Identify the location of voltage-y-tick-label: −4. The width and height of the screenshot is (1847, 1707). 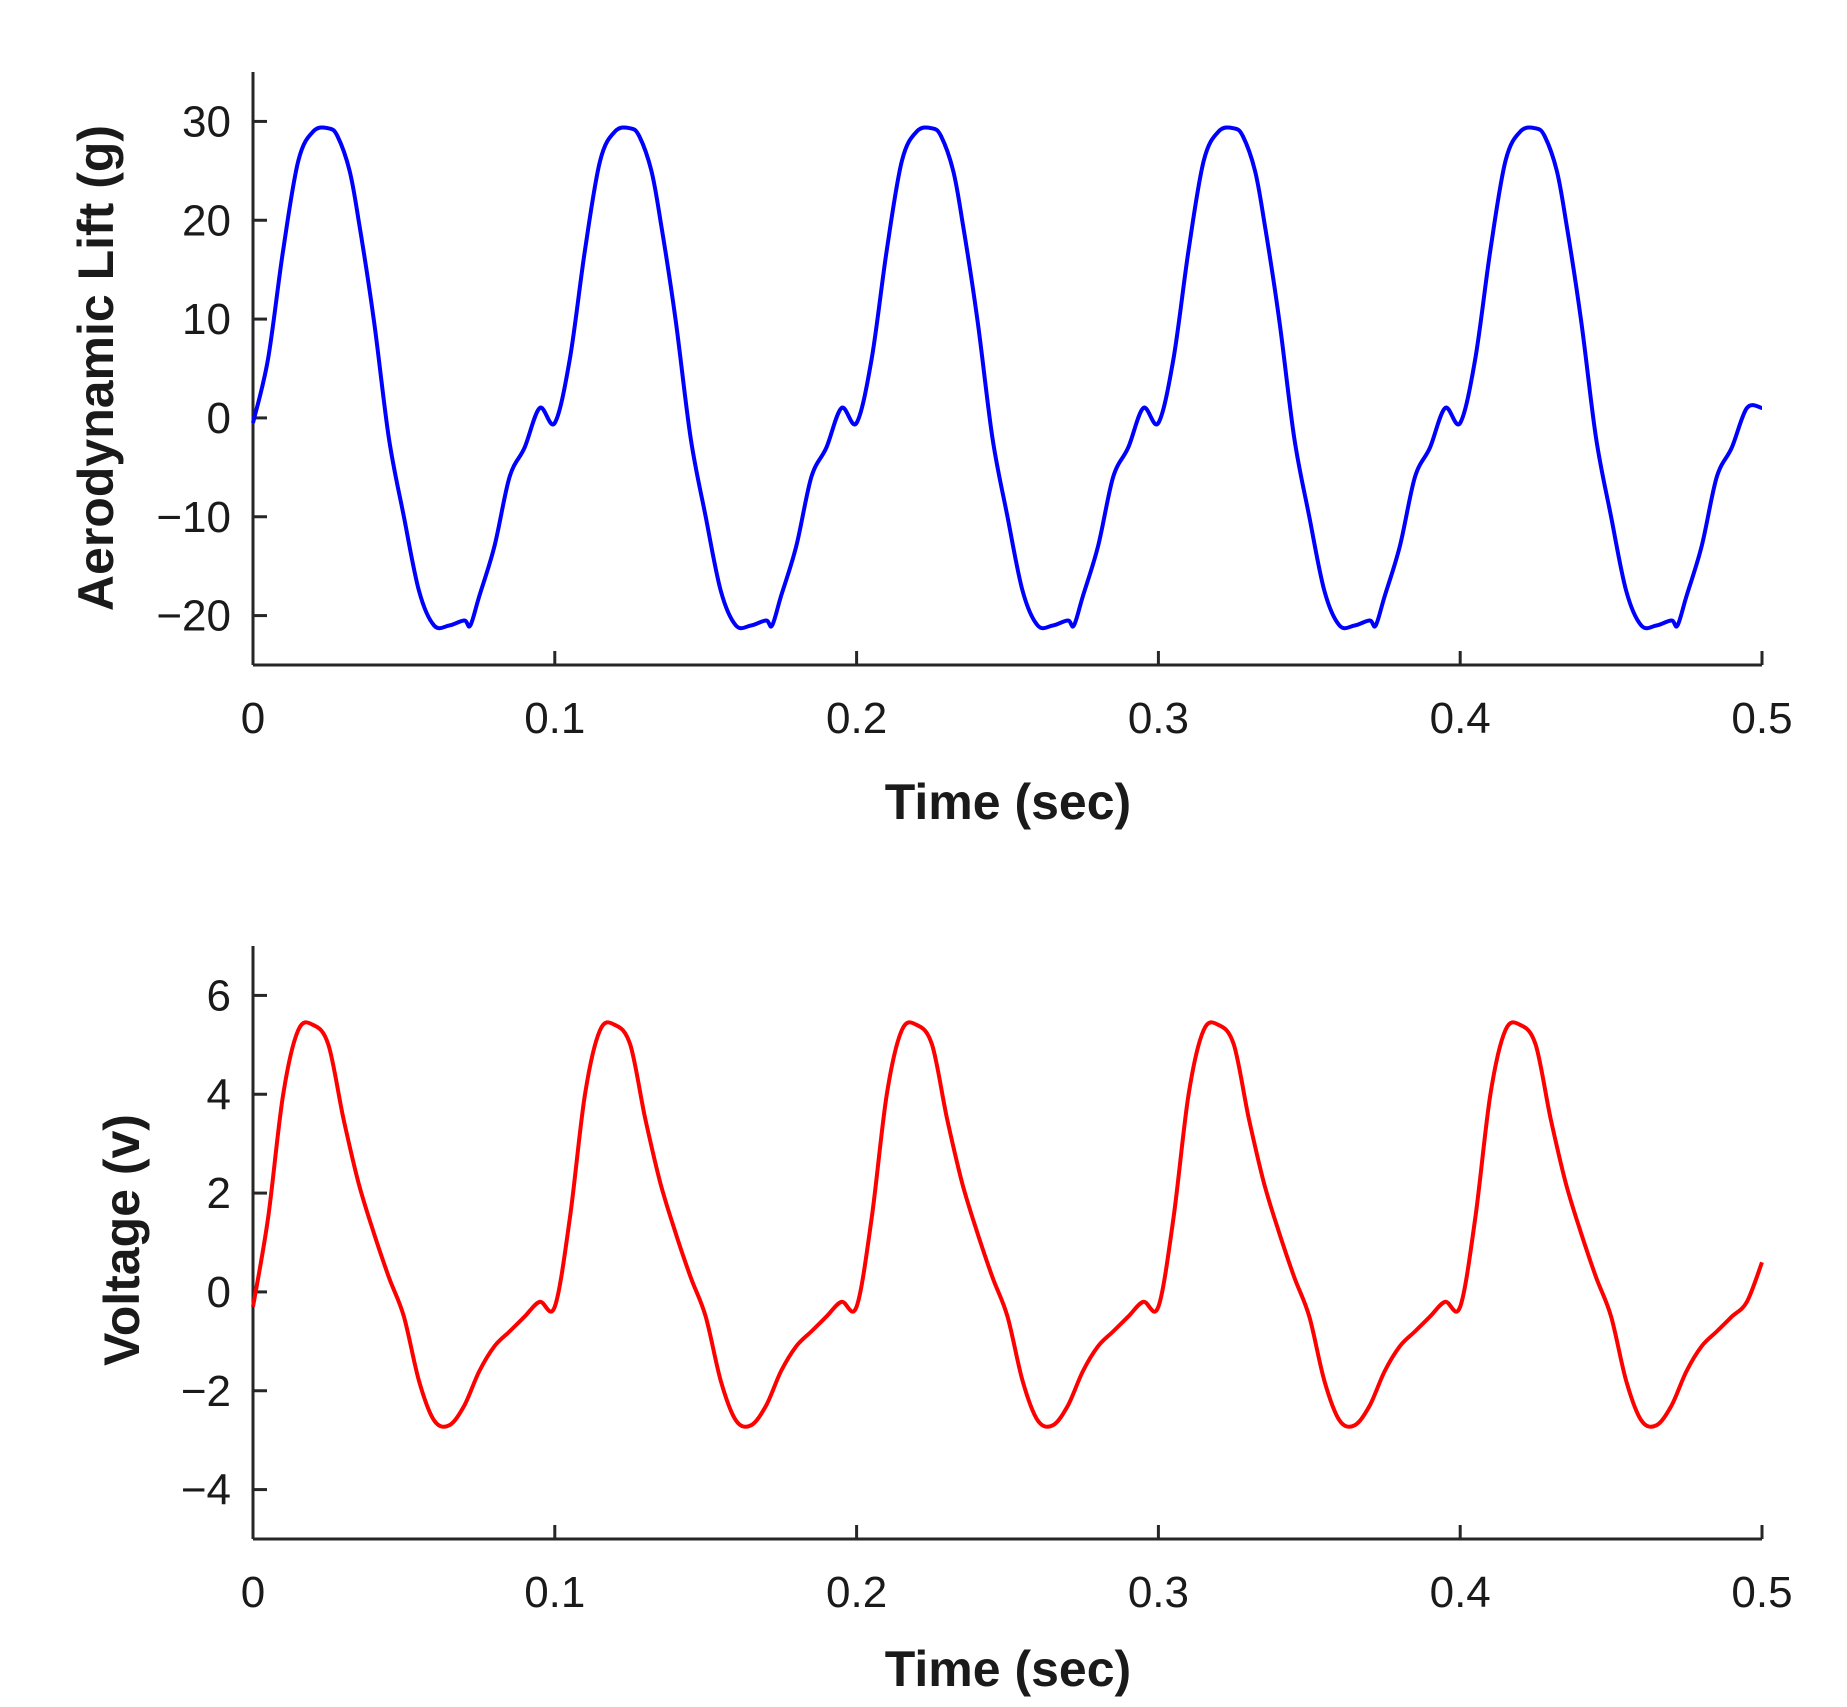
(206, 1490).